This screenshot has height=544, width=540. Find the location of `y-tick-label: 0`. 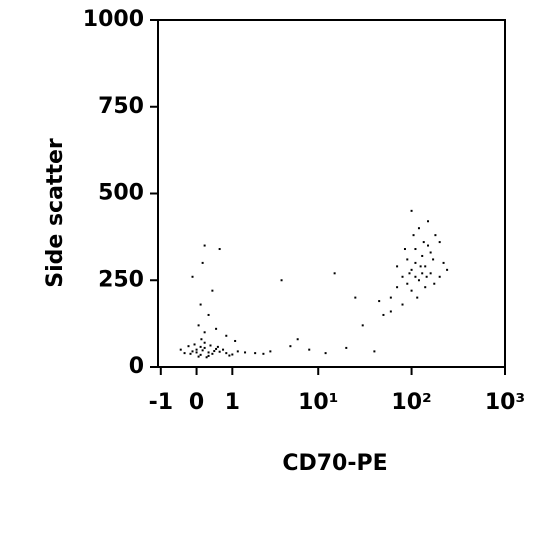

y-tick-label: 0 is located at coordinates (136, 366).